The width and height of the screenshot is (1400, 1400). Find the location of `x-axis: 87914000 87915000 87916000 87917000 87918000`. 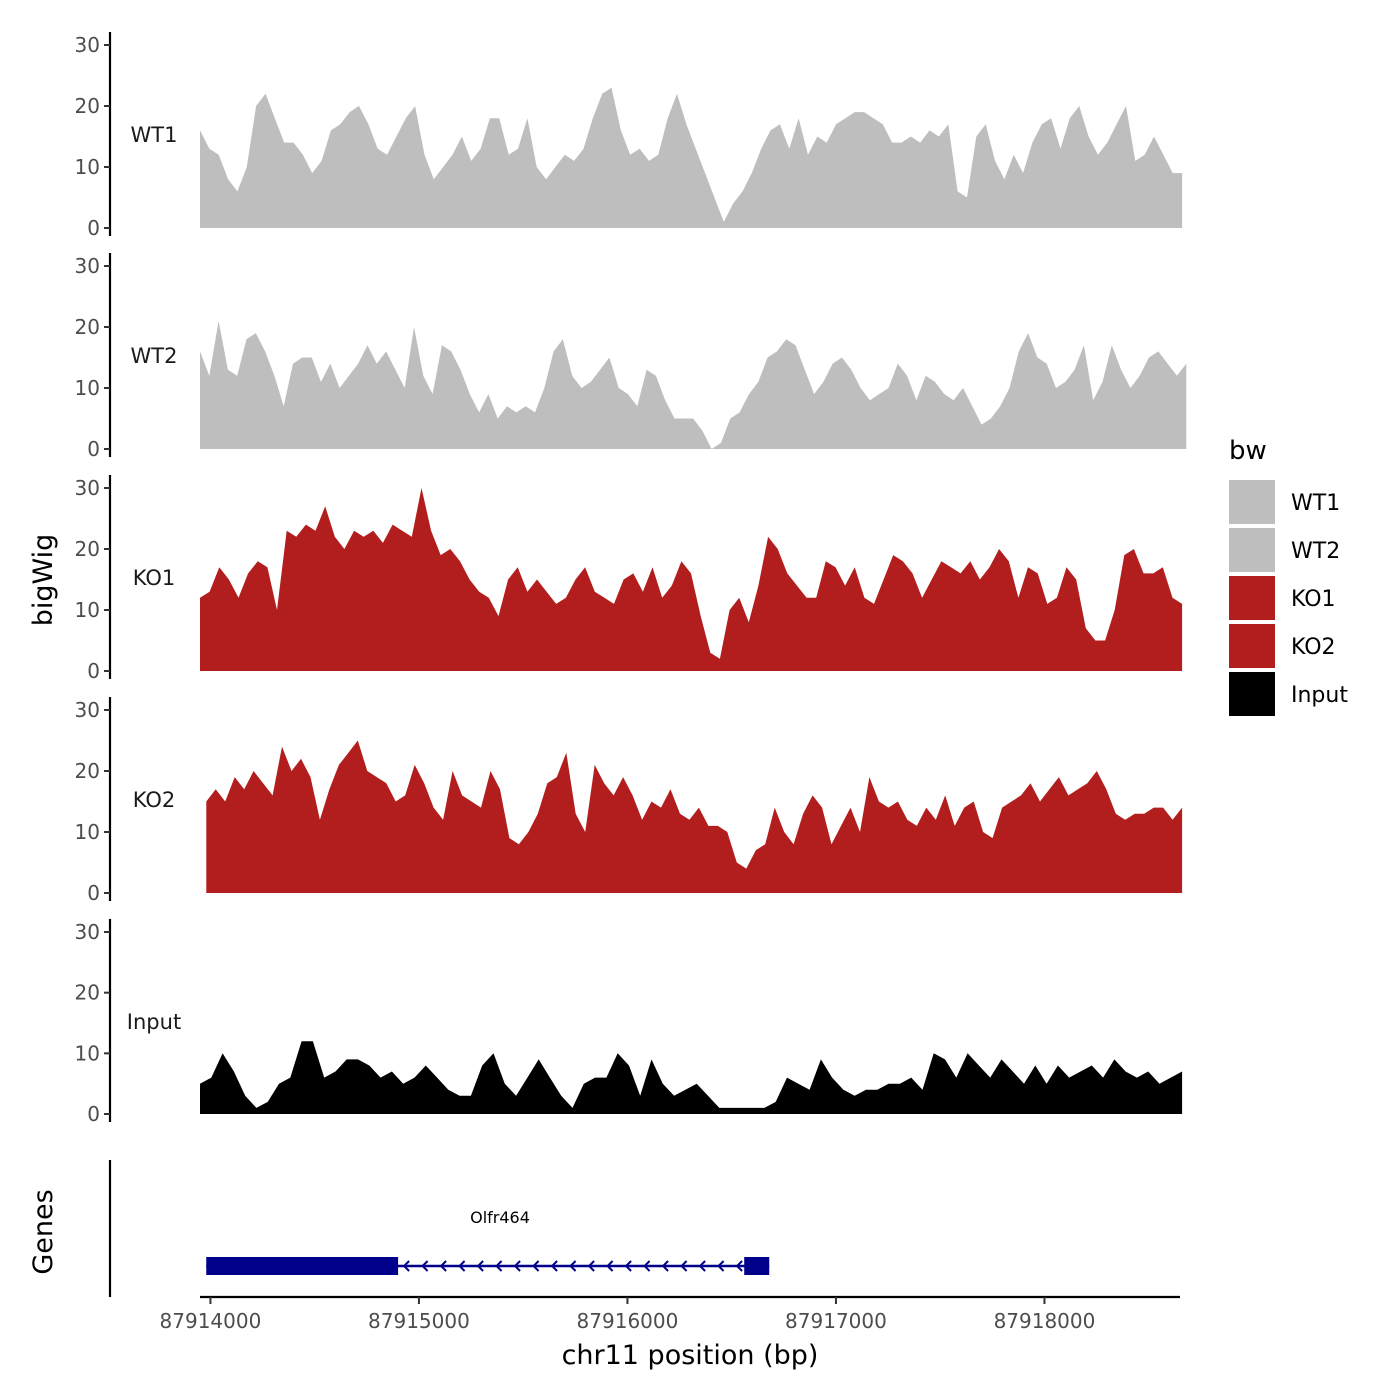

x-axis: 87914000 87915000 87916000 87917000 87918000 is located at coordinates (670, 1314).